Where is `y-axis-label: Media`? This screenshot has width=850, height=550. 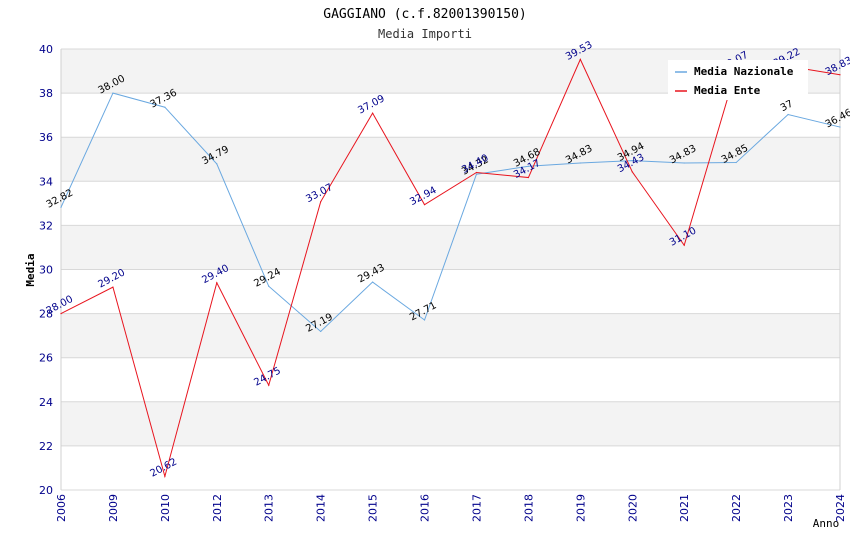 y-axis-label: Media is located at coordinates (30, 269).